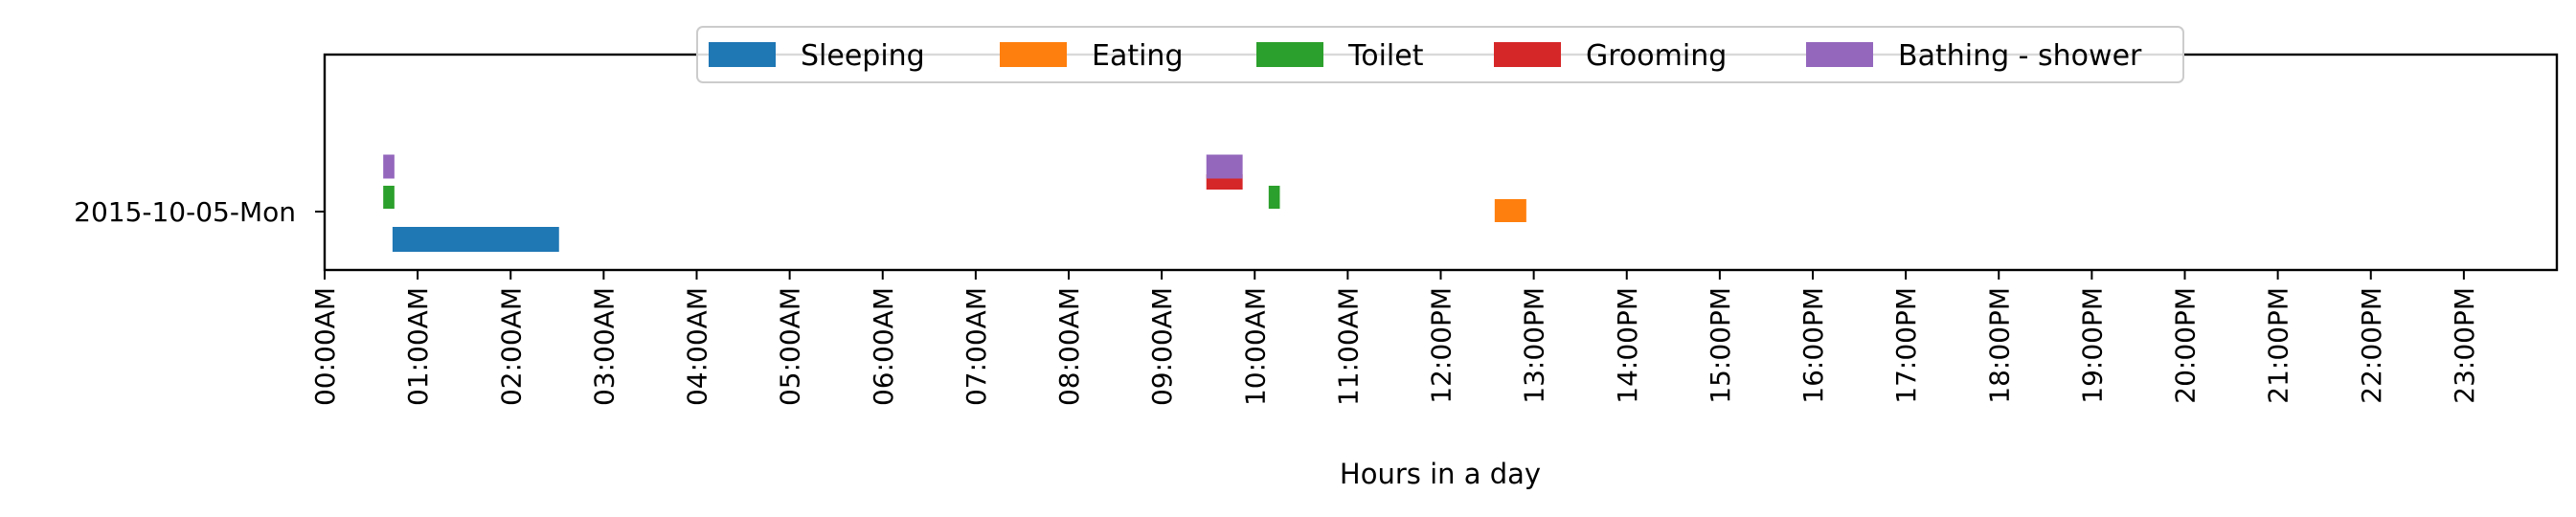  What do you see at coordinates (1720, 345) in the screenshot?
I see `x-tick-label: 15:00PM` at bounding box center [1720, 345].